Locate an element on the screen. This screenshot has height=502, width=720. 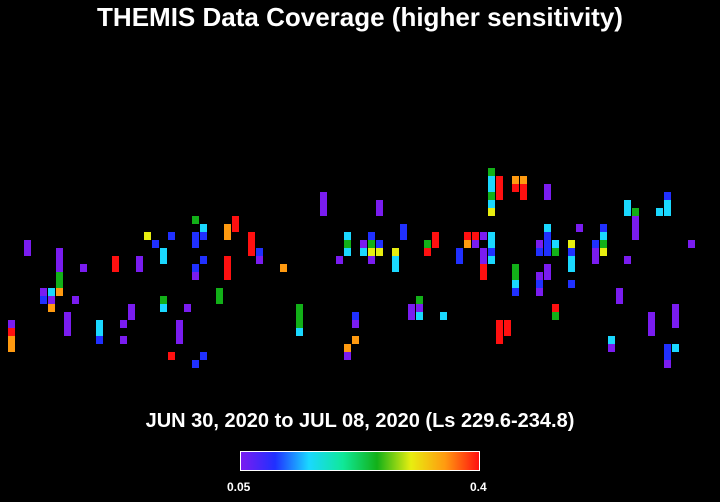
colorbar-max-label: 0.4 is located at coordinates (478, 487).